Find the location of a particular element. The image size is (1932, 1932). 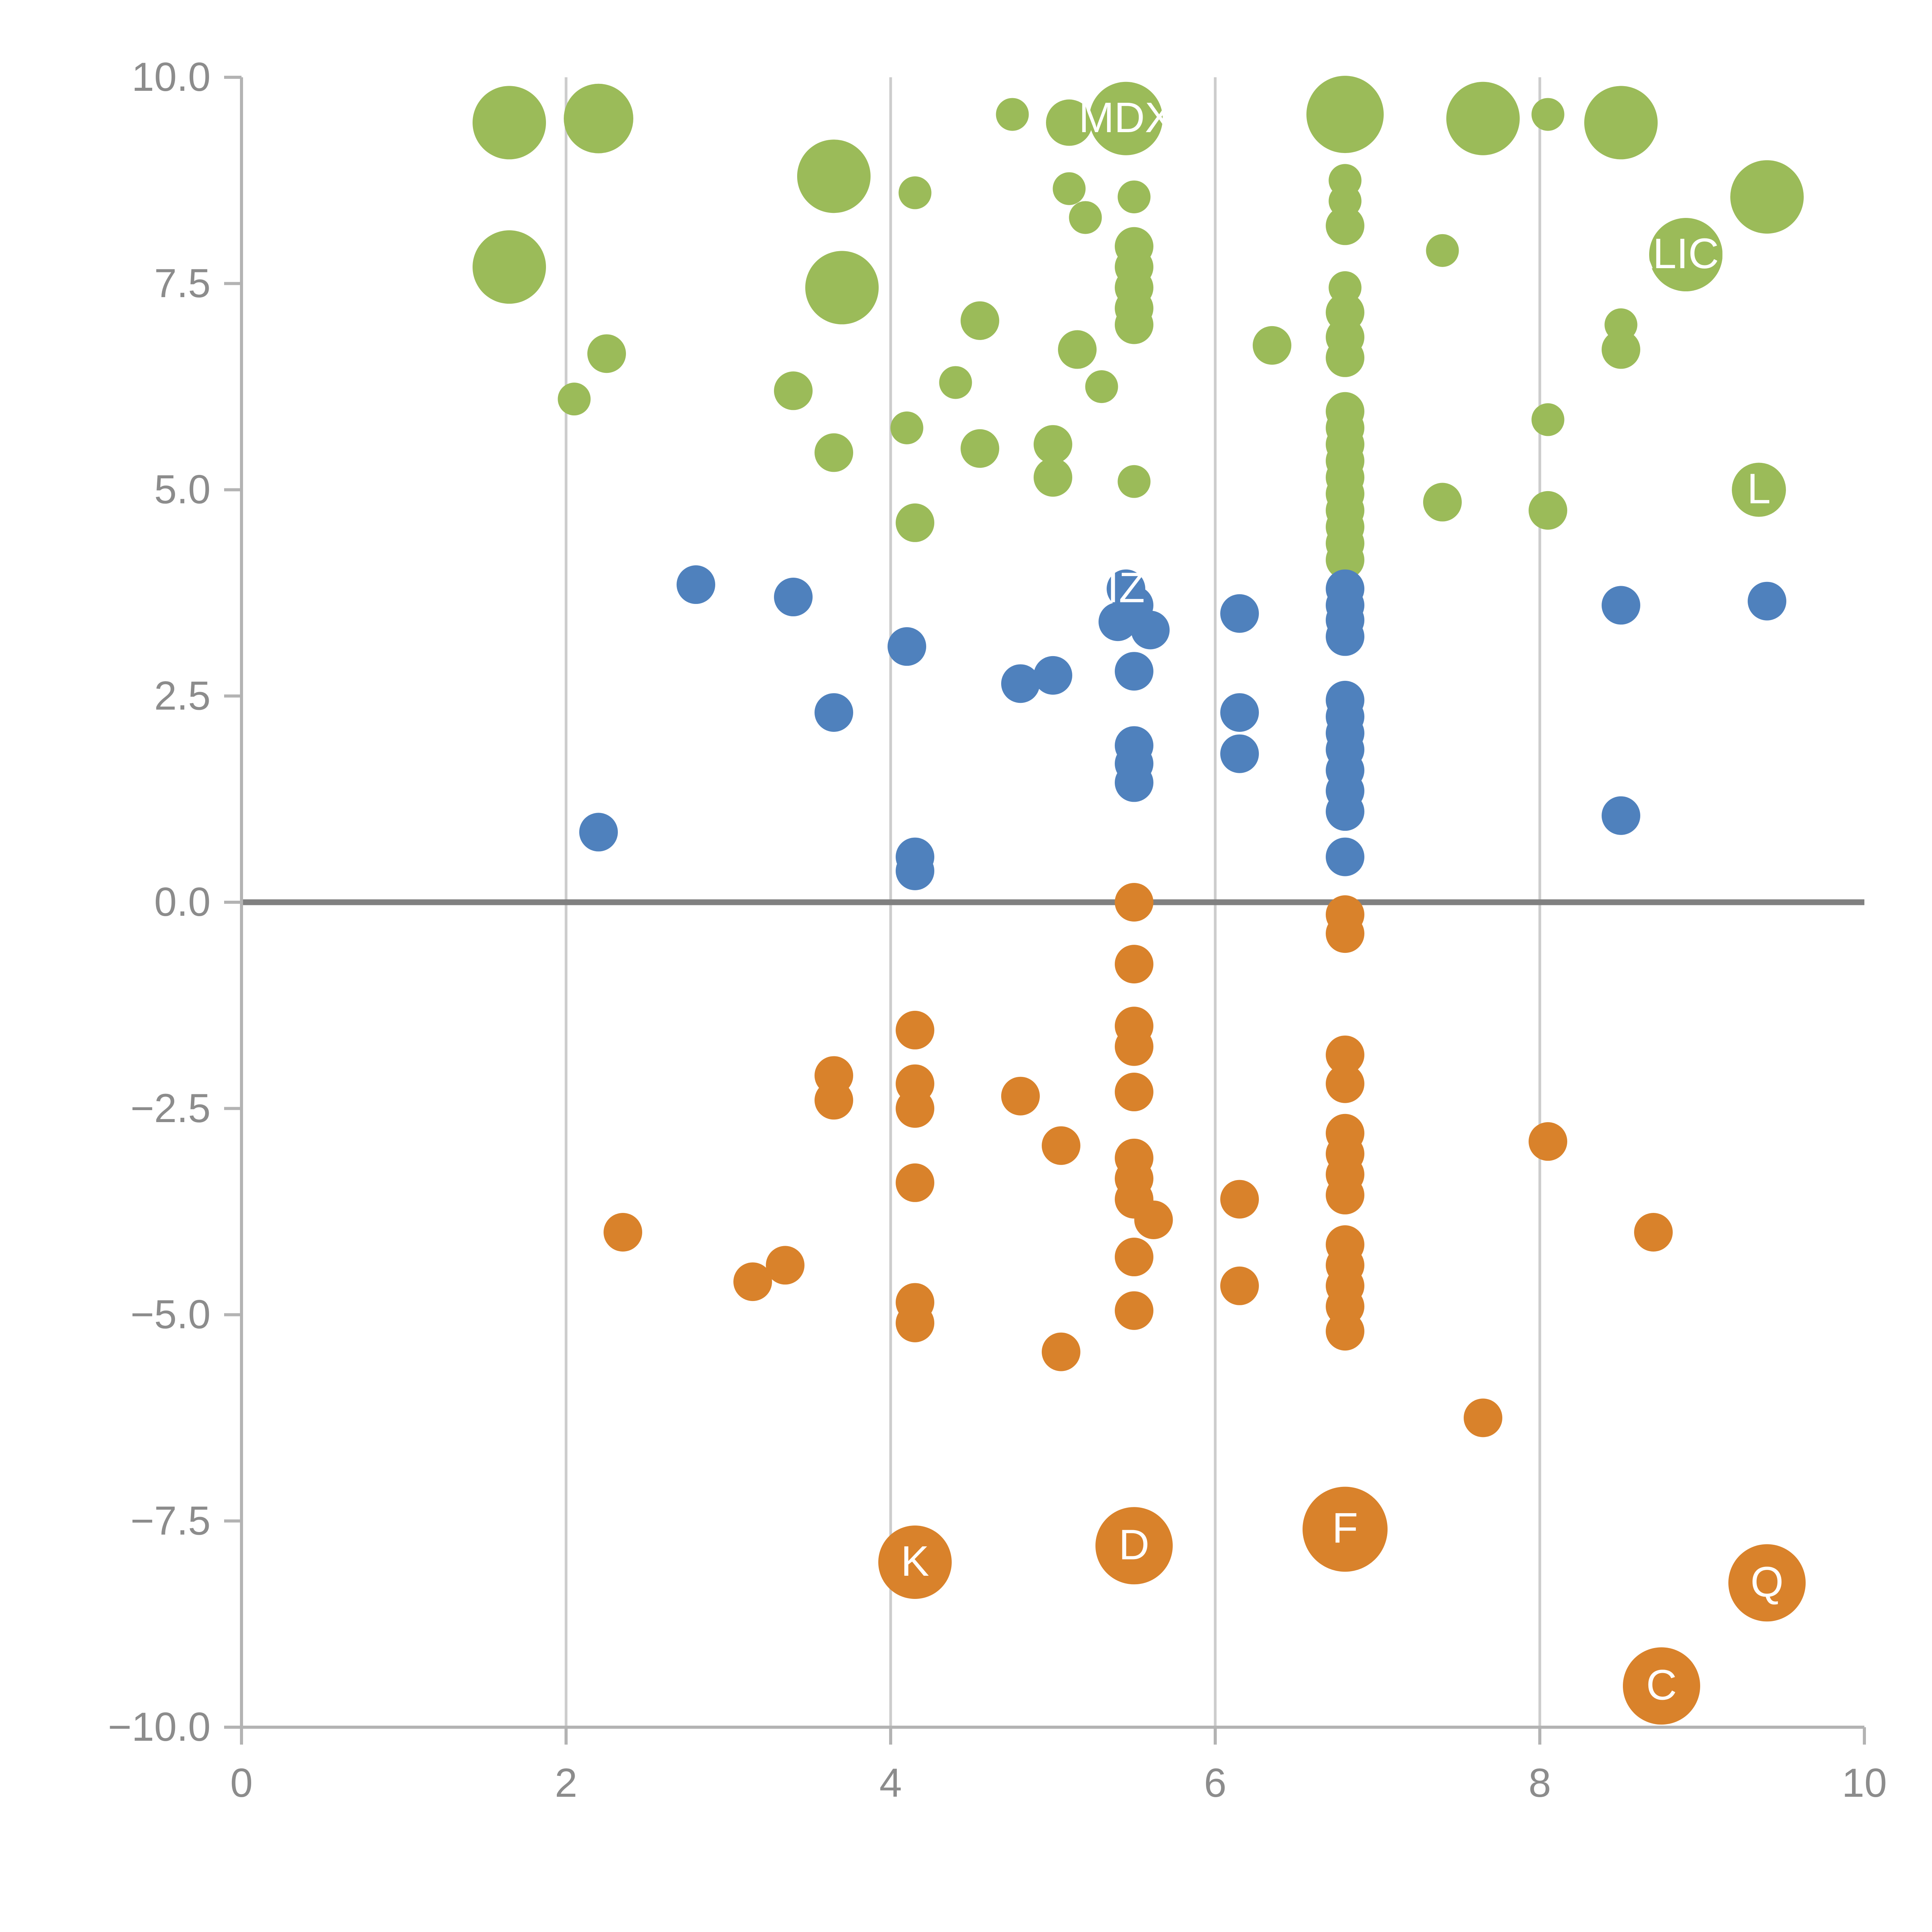

point-label: Q is located at coordinates (1767, 1582).